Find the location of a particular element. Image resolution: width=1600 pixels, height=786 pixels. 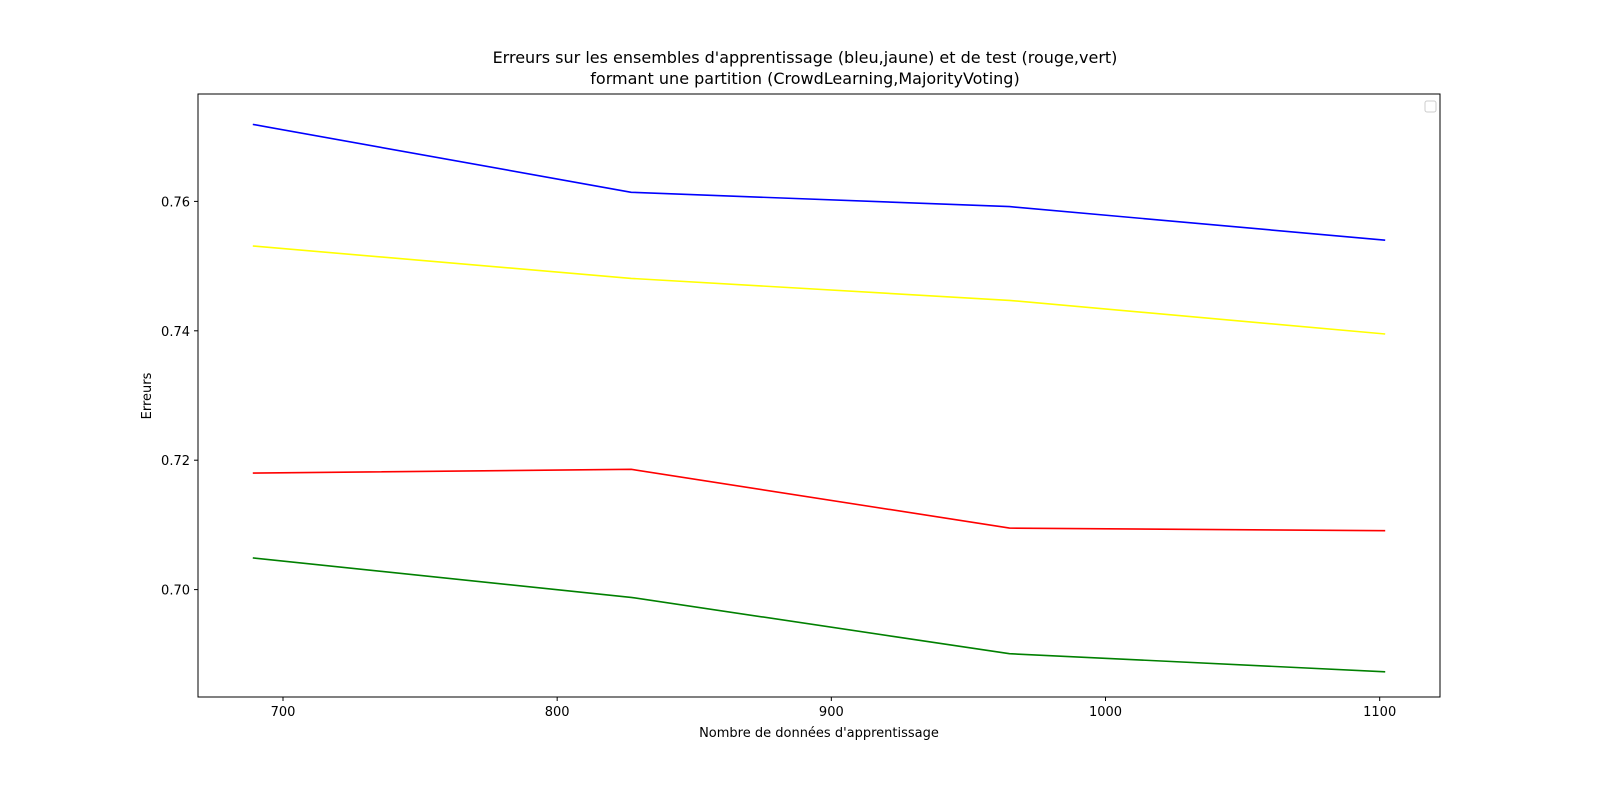

x-axis-label: Nombre de données d'apprentissage is located at coordinates (819, 733).